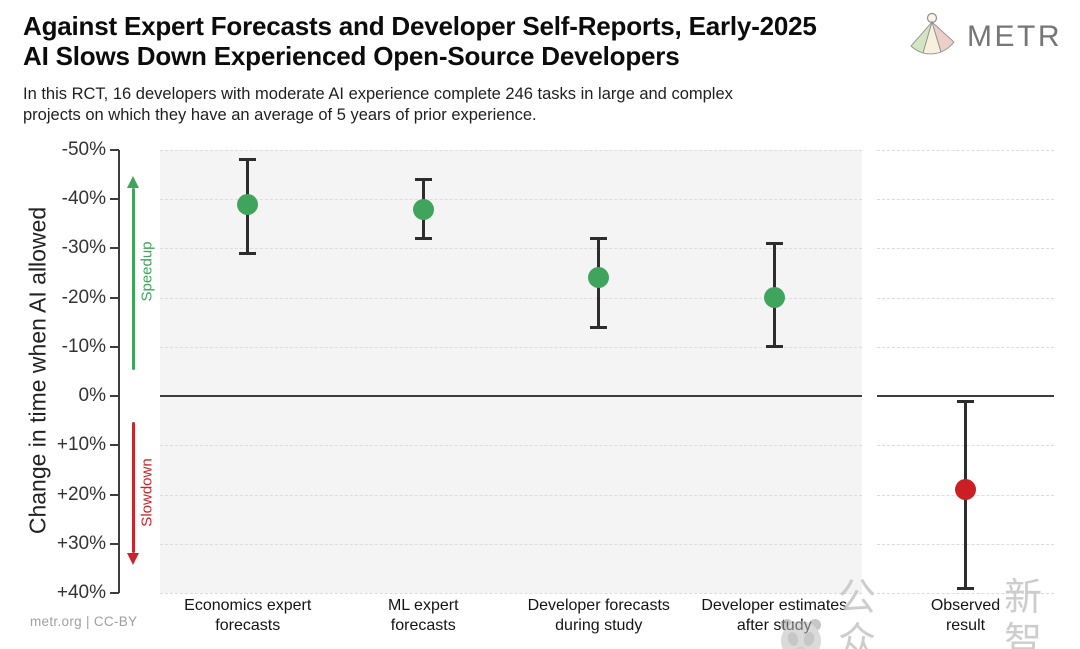 The image size is (1080, 649). What do you see at coordinates (133, 487) in the screenshot?
I see `slowdown-arrow-line` at bounding box center [133, 487].